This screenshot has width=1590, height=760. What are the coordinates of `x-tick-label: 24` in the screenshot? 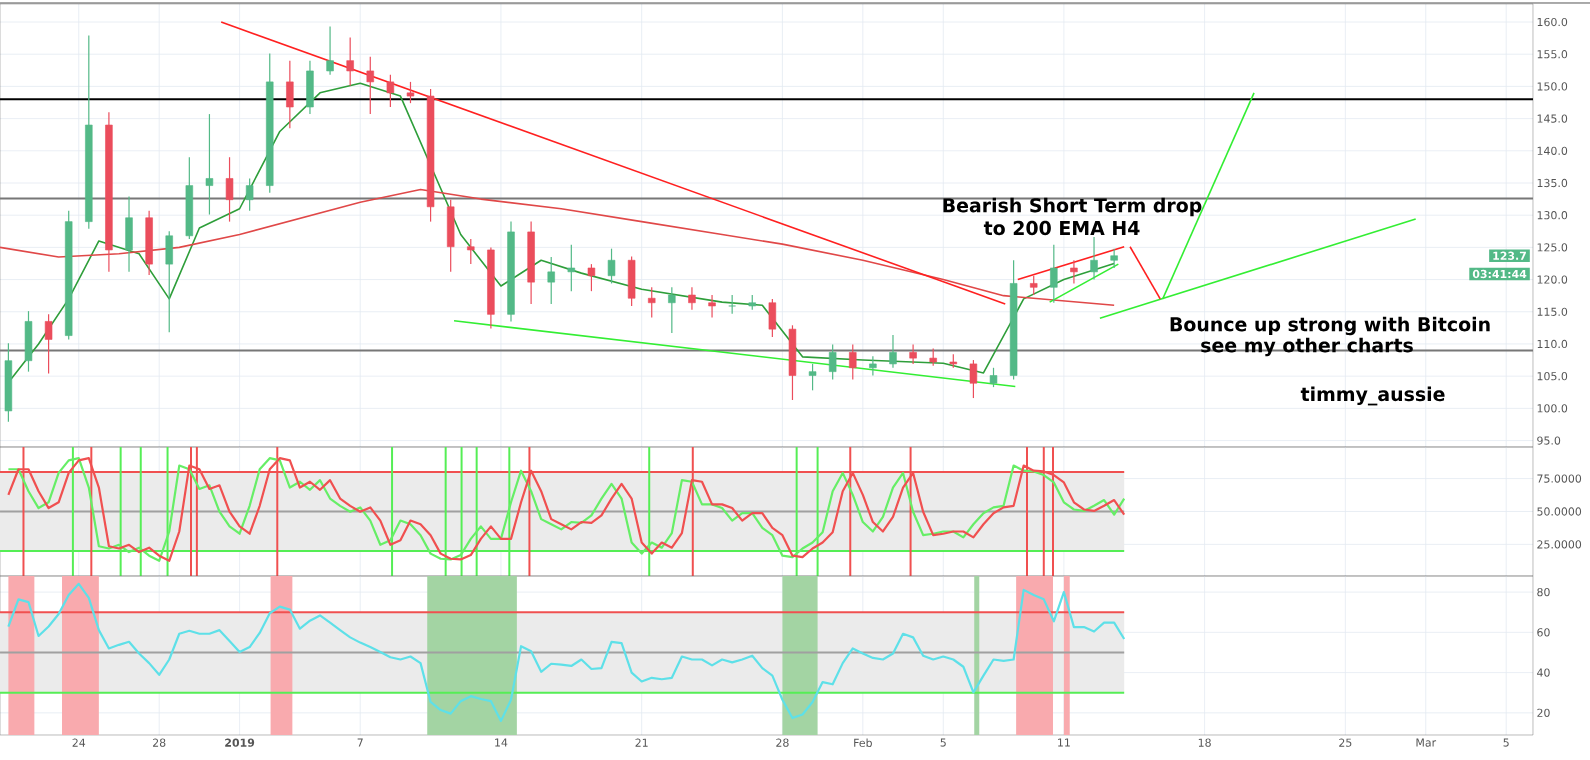 It's located at (79, 742).